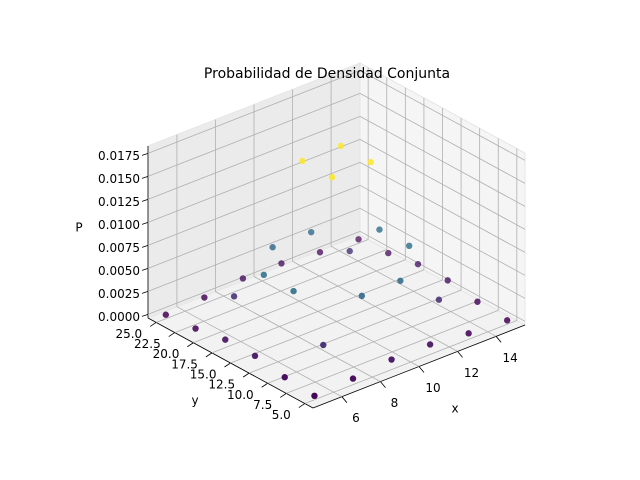 This screenshot has width=640, height=480. I want to click on y-tick-label: 20.0, so click(166, 354).